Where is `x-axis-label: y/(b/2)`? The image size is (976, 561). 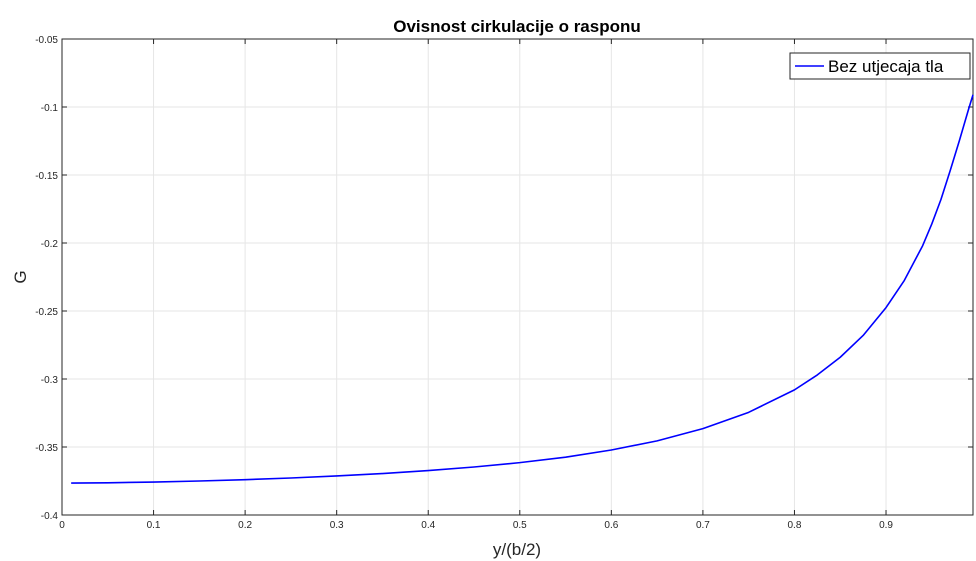
x-axis-label: y/(b/2) is located at coordinates (517, 549).